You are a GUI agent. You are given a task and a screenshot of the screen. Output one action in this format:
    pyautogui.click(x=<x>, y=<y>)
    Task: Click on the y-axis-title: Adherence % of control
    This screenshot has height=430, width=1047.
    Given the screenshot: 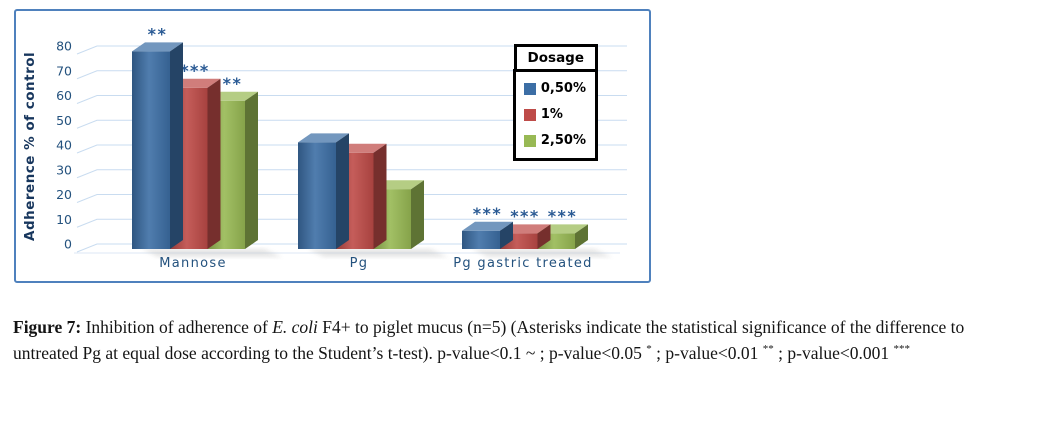 What is the action you would take?
    pyautogui.click(x=30, y=146)
    